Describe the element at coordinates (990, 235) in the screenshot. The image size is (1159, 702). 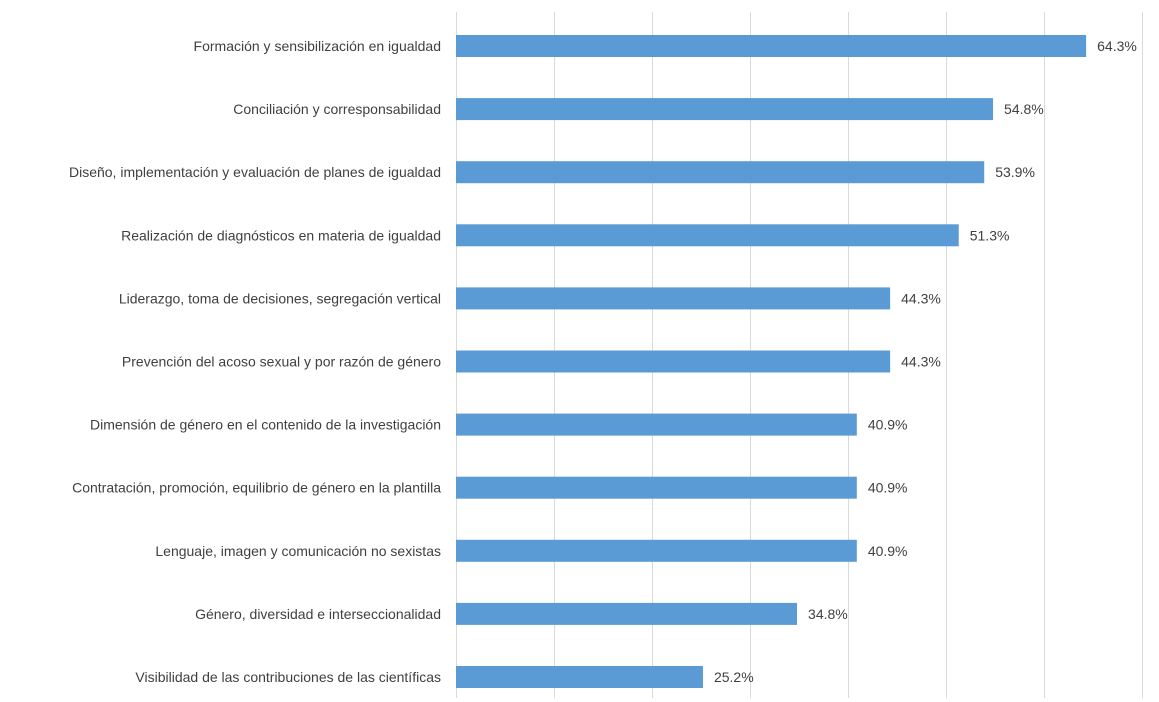
I see `data-label: 51.3%` at that location.